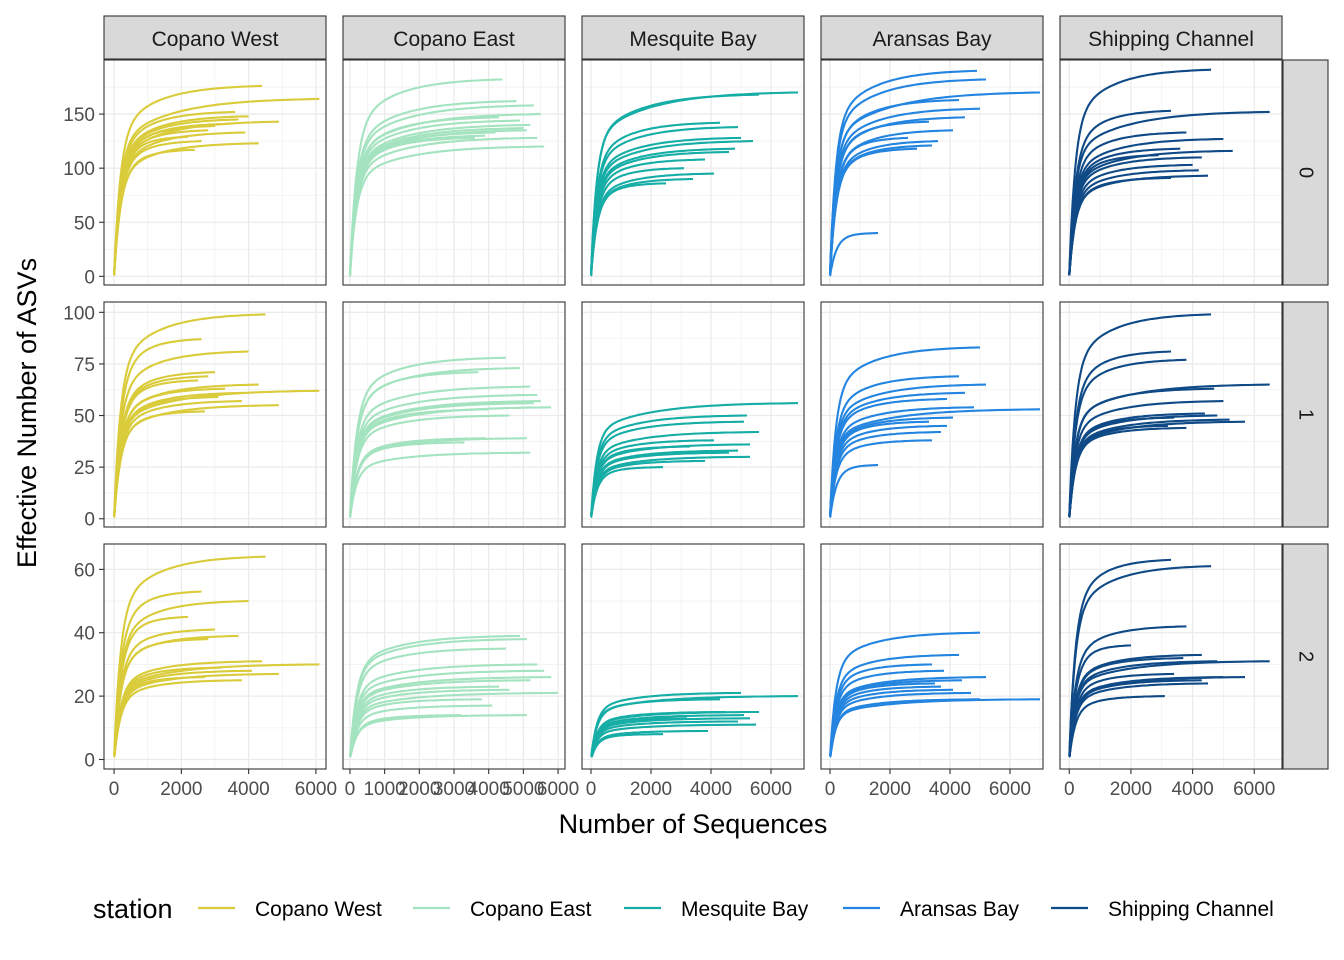  Describe the element at coordinates (745, 909) in the screenshot. I see `legend-label-mesquite-bay: Mesquite Bay` at that location.